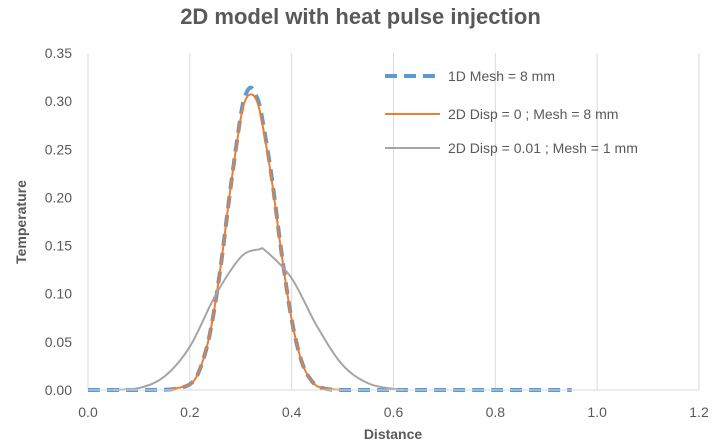 The image size is (721, 444). I want to click on x-tick-label: 0.4, so click(292, 412).